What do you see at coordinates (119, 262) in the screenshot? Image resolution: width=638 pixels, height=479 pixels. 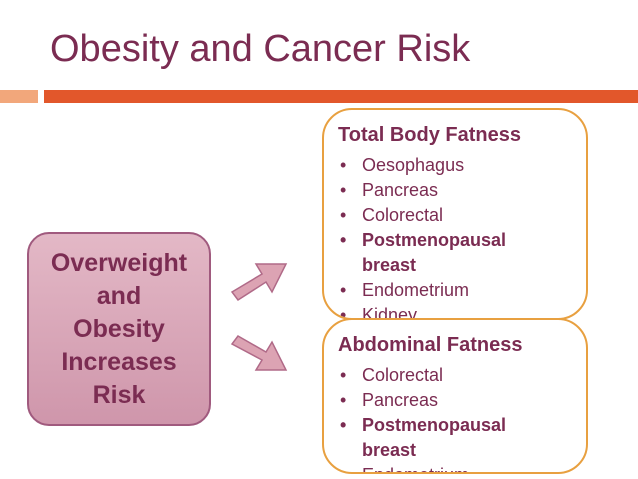 I see `cause-line: Overweight` at bounding box center [119, 262].